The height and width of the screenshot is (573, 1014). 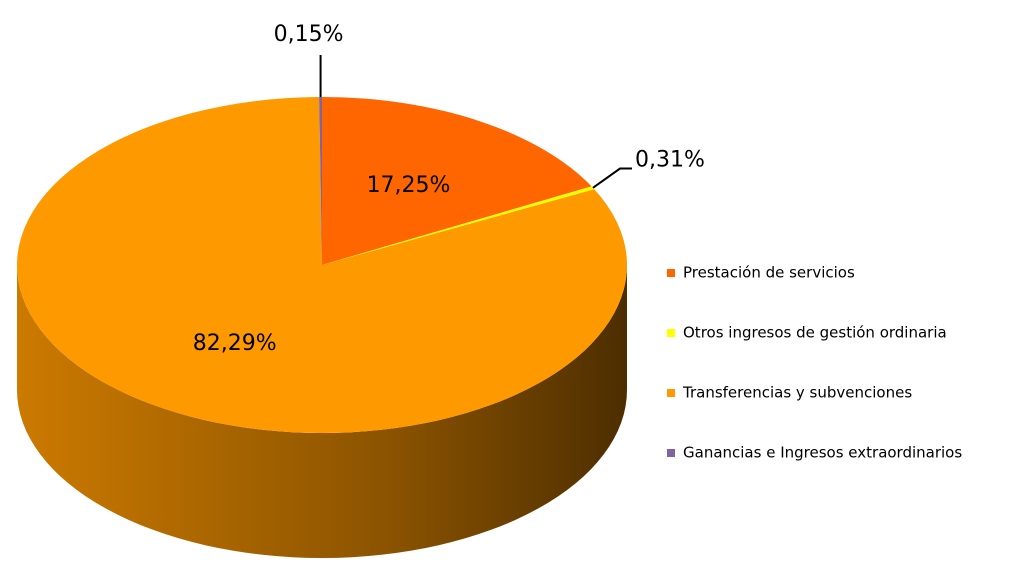 I want to click on value-label: 17,25%, so click(x=409, y=185).